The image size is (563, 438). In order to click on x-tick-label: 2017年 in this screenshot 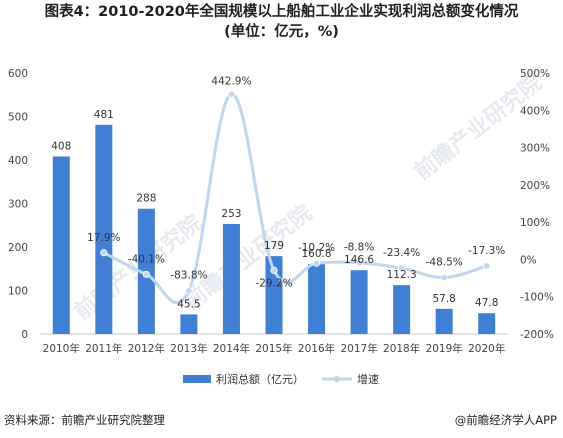, I will do `click(358, 348)`.